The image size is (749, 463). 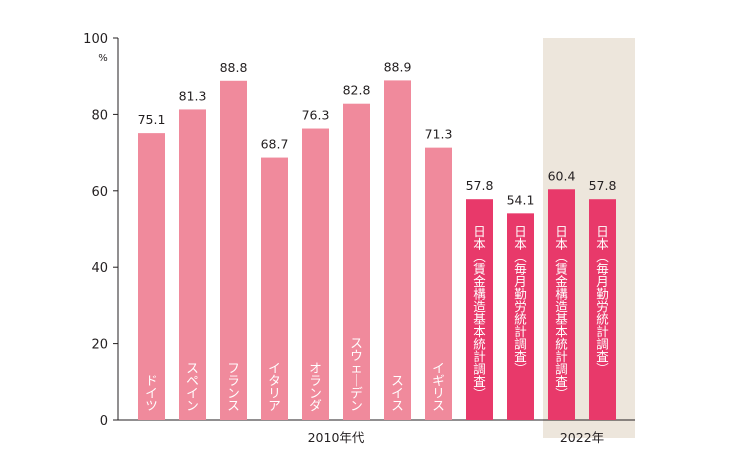 What do you see at coordinates (521, 199) in the screenshot?
I see `value-label: 54.1` at bounding box center [521, 199].